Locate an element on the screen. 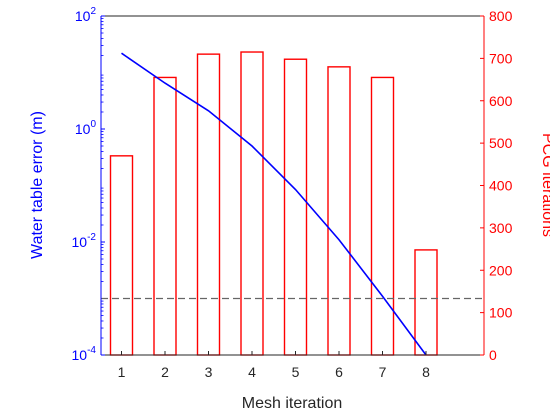 The height and width of the screenshot is (417, 550). x-tick-label: 1 is located at coordinates (122, 372).